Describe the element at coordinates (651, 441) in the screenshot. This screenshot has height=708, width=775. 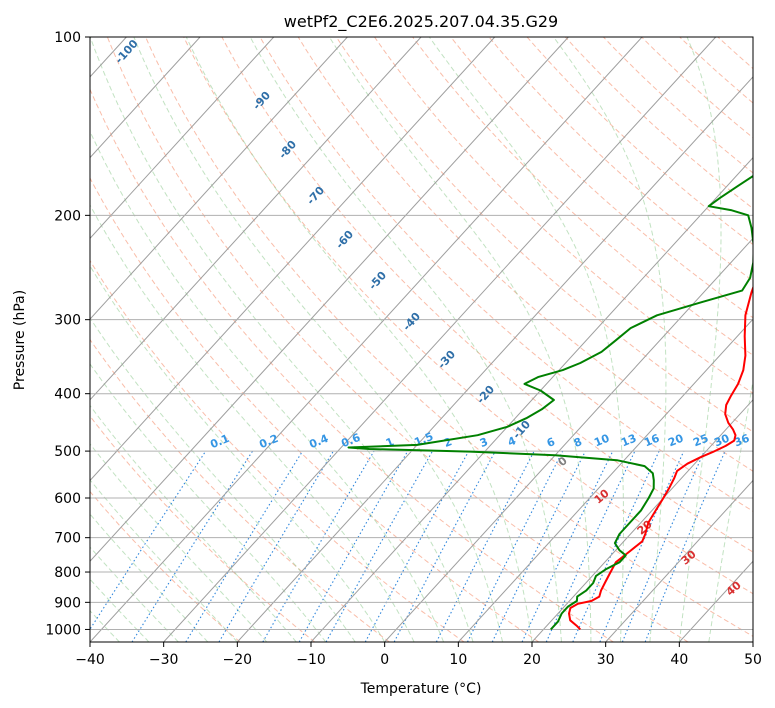
I see `mixing-ratio-label: 16` at that location.